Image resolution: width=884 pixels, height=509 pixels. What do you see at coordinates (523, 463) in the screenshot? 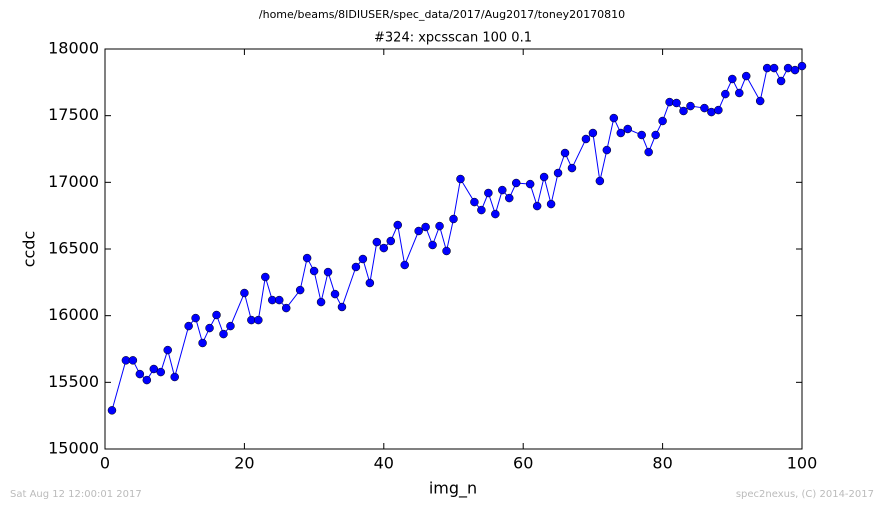
I see `x-tick-label: 60` at bounding box center [523, 463].